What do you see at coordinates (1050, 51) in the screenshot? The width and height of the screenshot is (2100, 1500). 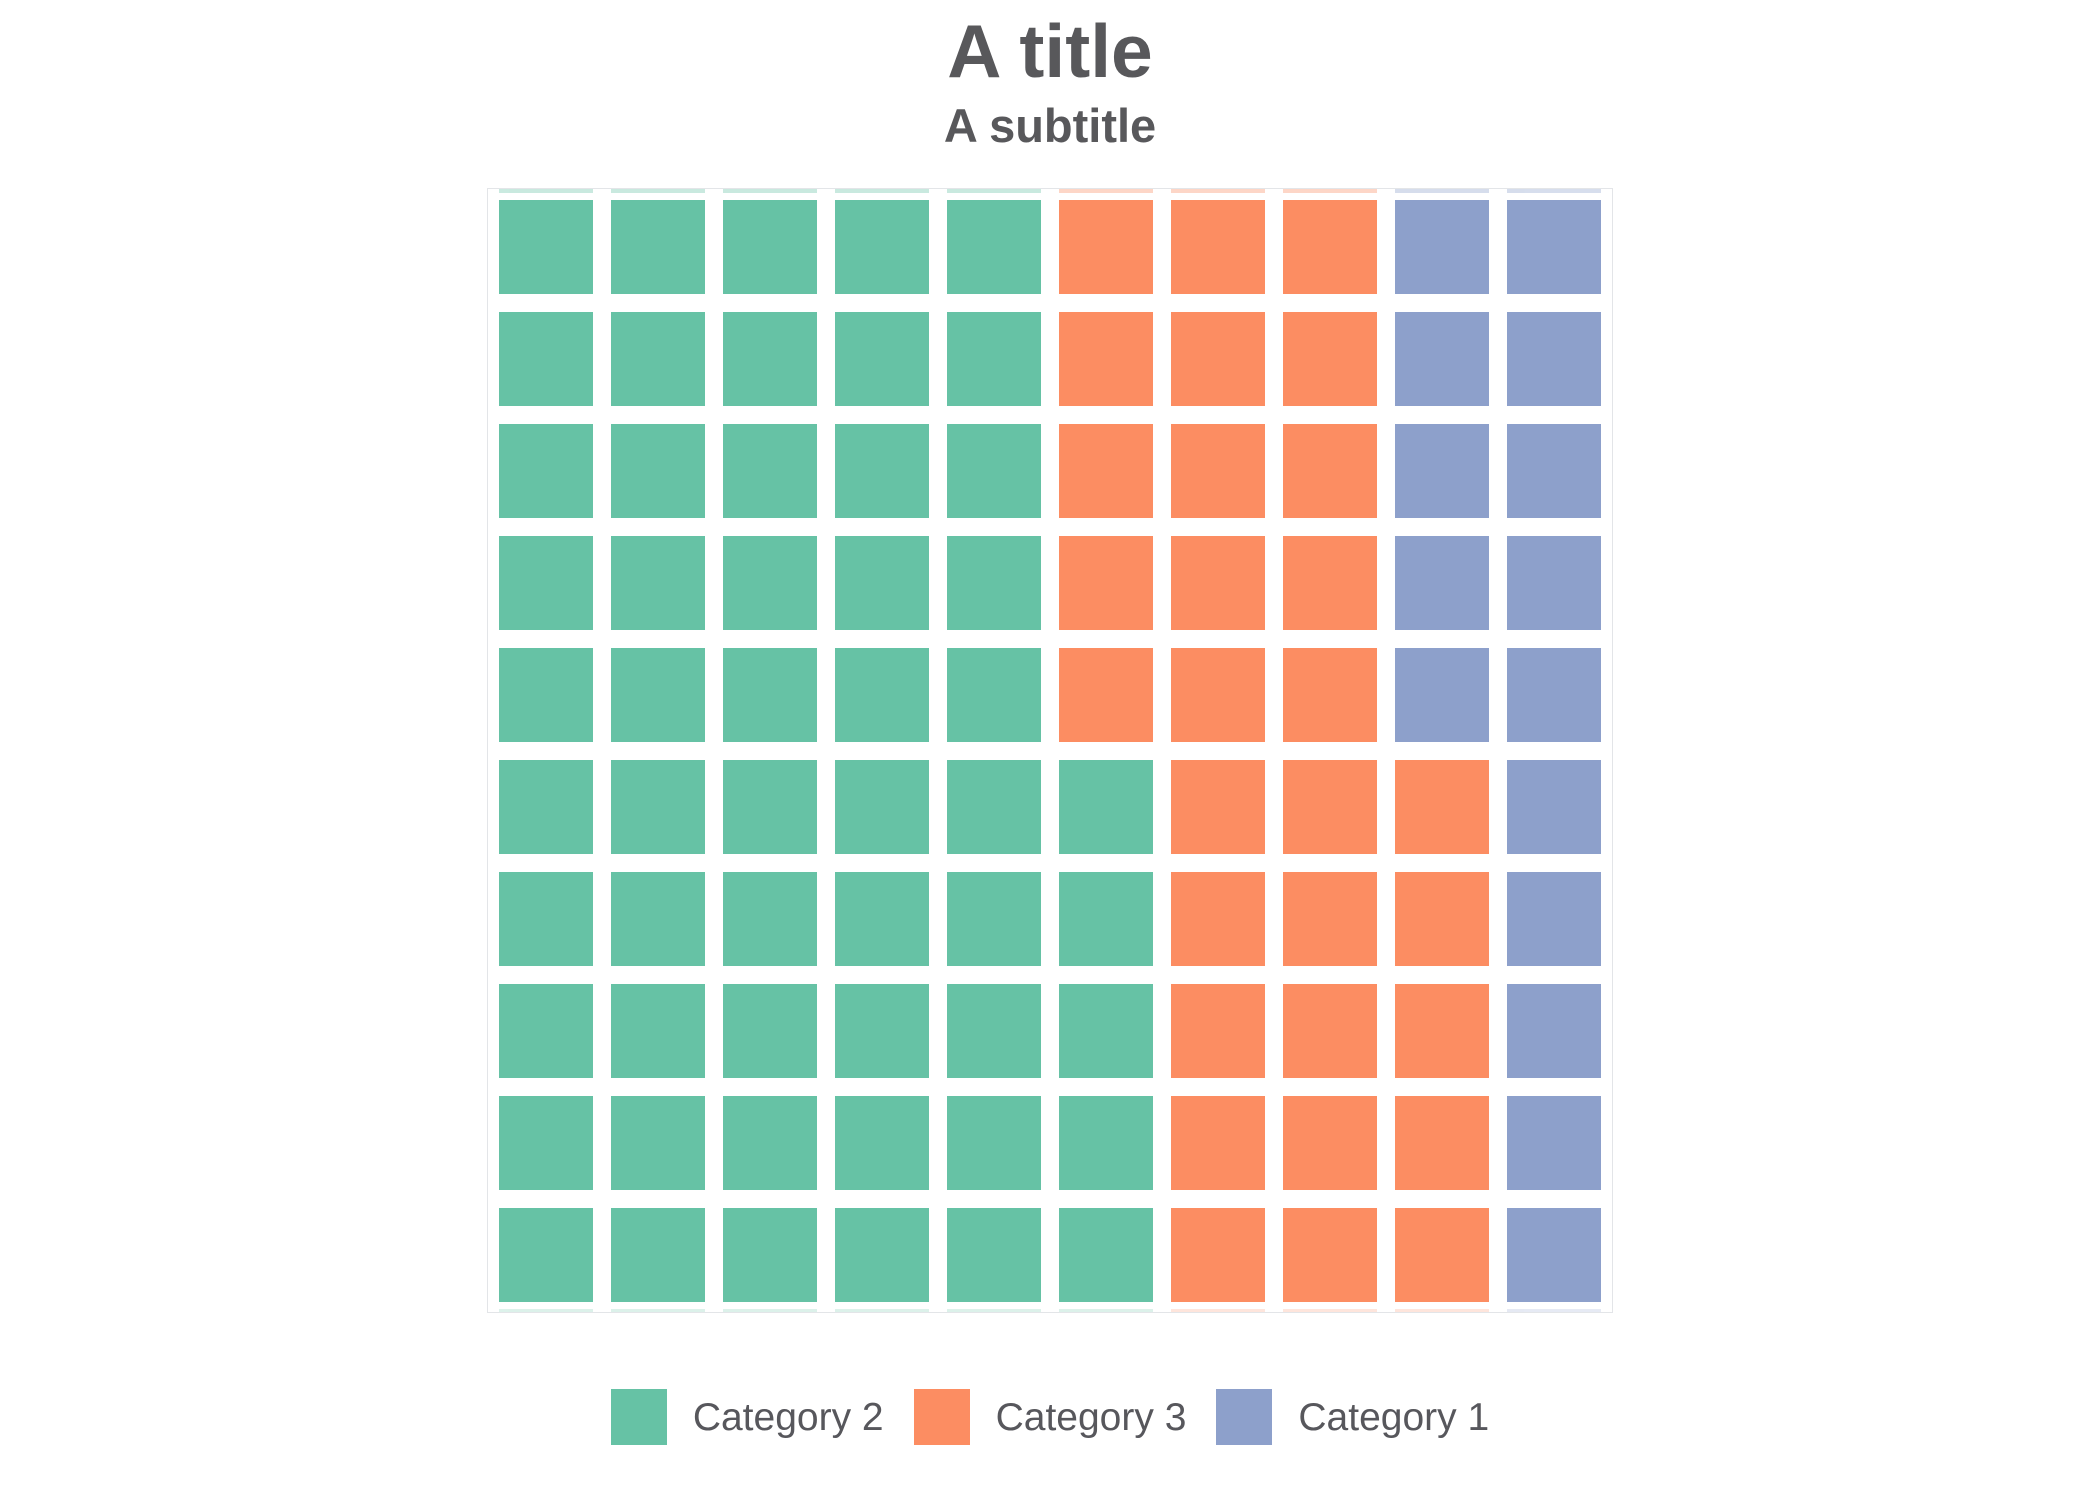 I see `chart-title: A title` at bounding box center [1050, 51].